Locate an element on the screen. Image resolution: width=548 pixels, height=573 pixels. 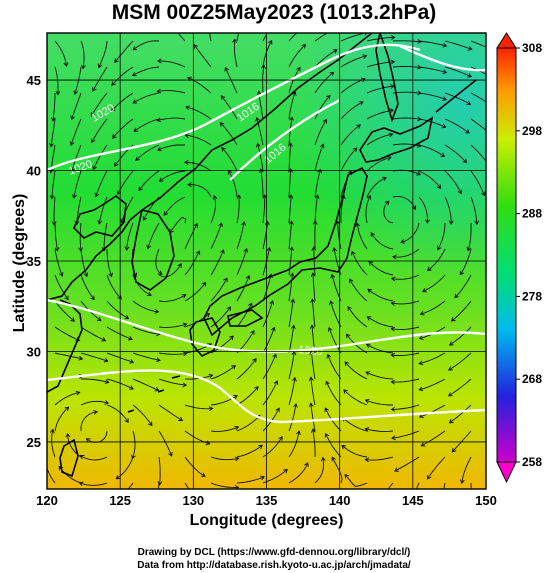
colorbar-tick-label: 258 is located at coordinates (532, 462).